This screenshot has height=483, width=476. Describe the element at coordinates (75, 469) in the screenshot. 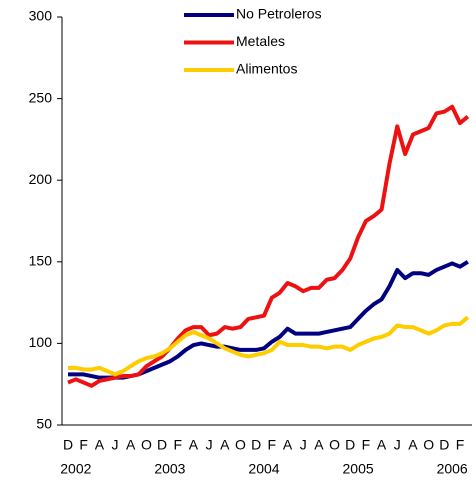

I see `year-label: 2002` at that location.